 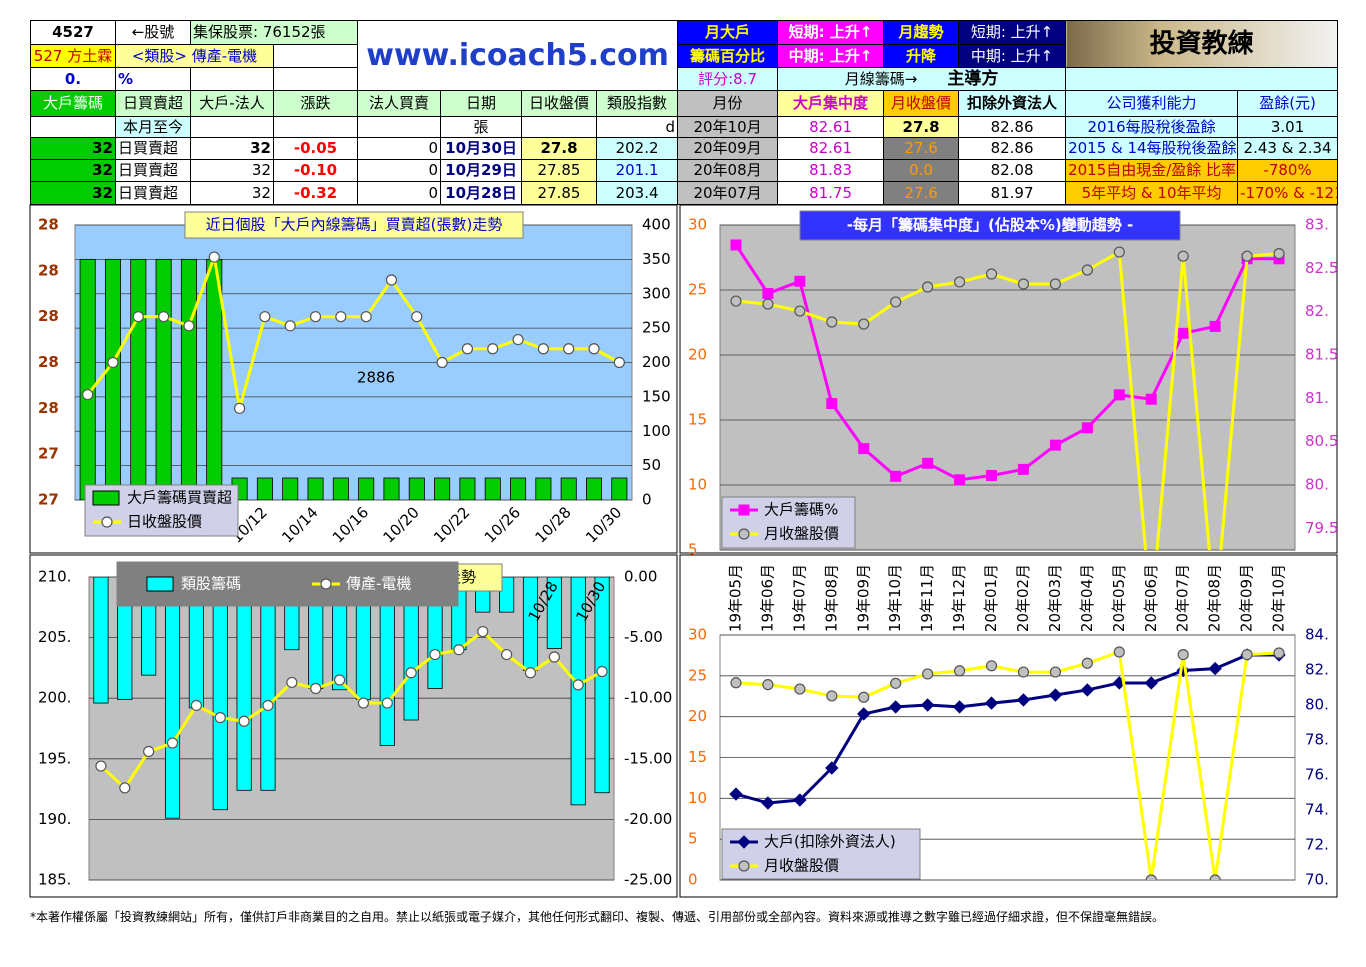 What do you see at coordinates (73, 32) in the screenshot?
I see `header-cell: 4527` at bounding box center [73, 32].